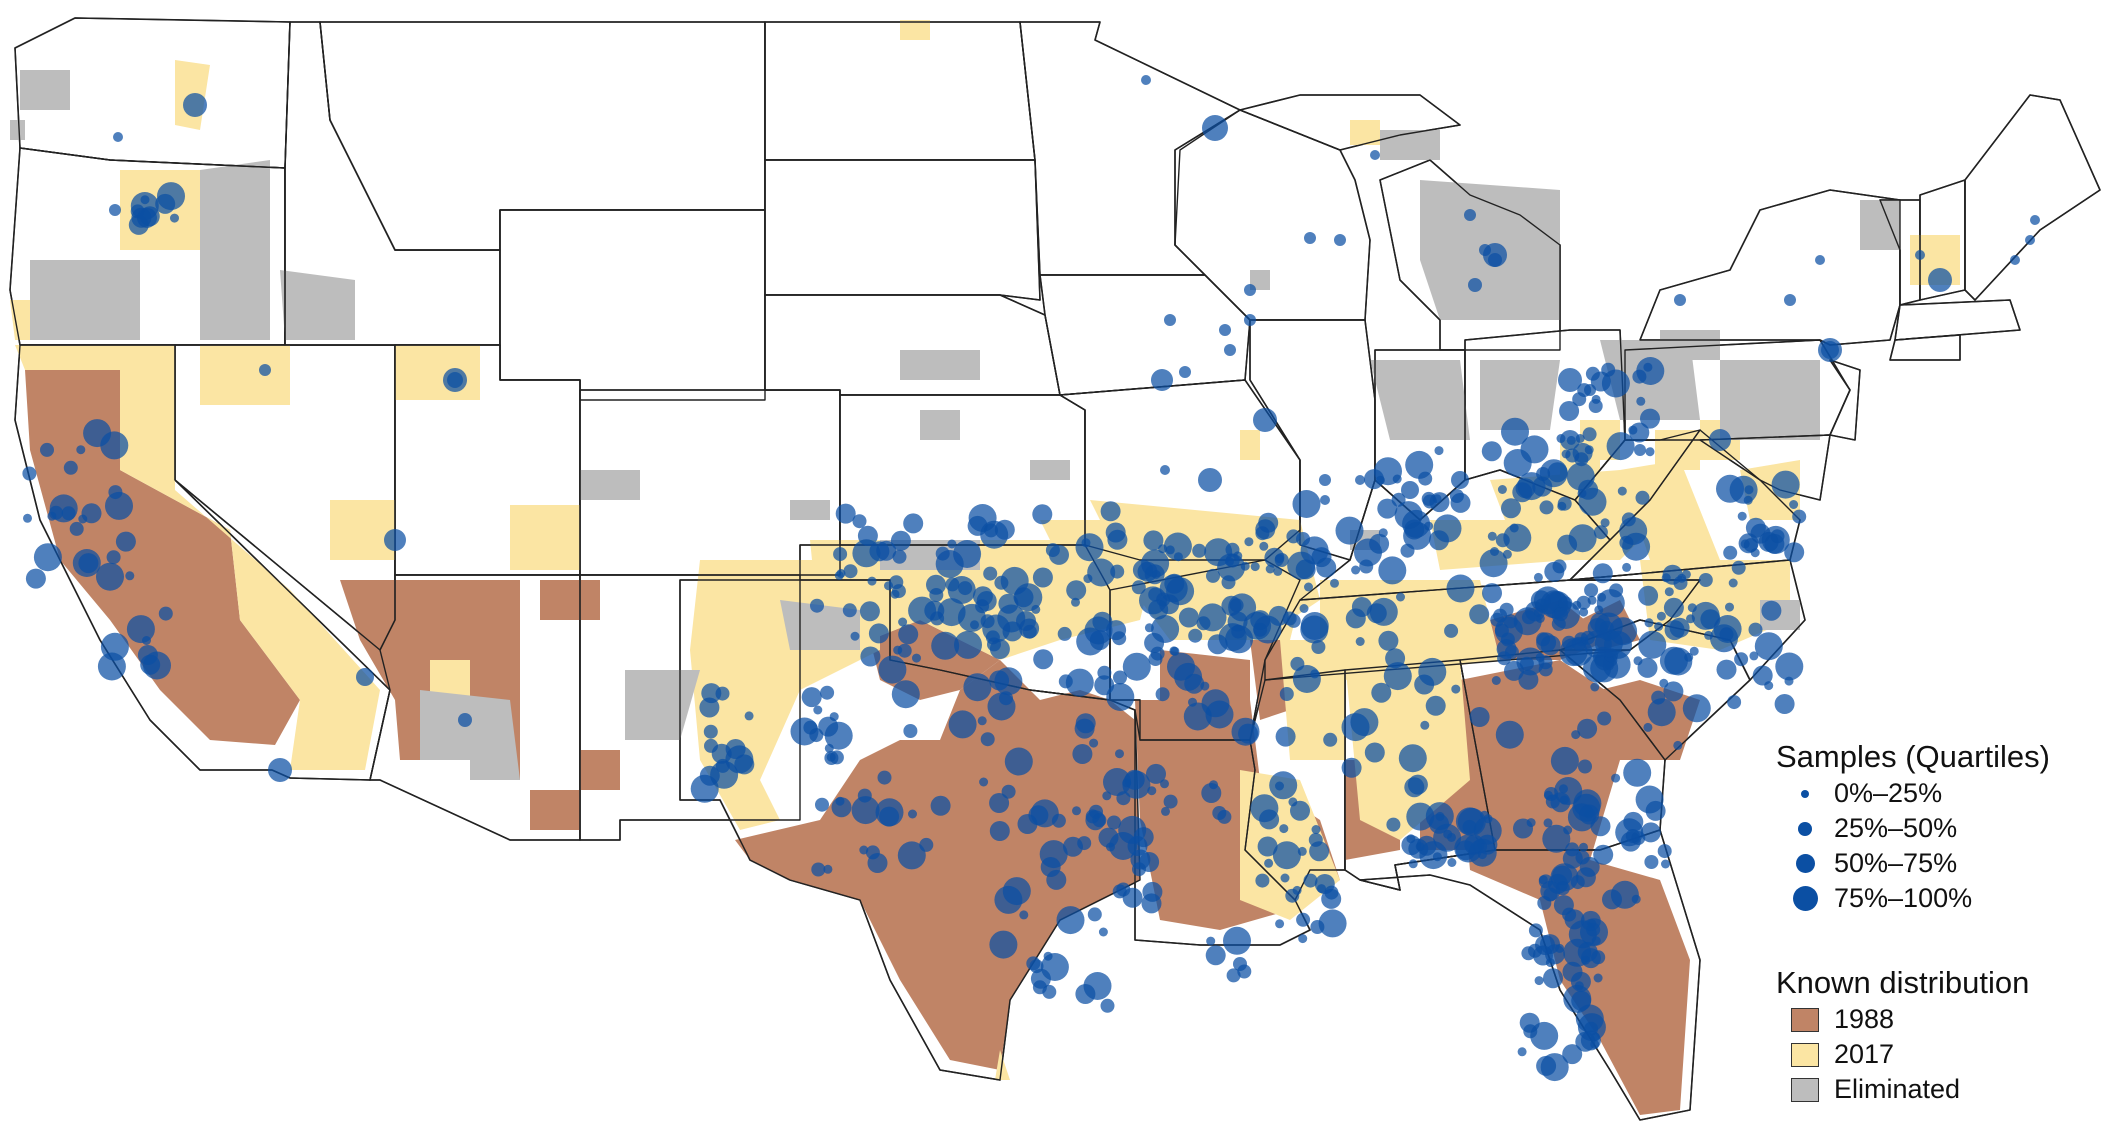 This screenshot has height=1130, width=2128. What do you see at coordinates (1913, 756) in the screenshot?
I see `samples-legend-title: Samples (Quartiles)` at bounding box center [1913, 756].